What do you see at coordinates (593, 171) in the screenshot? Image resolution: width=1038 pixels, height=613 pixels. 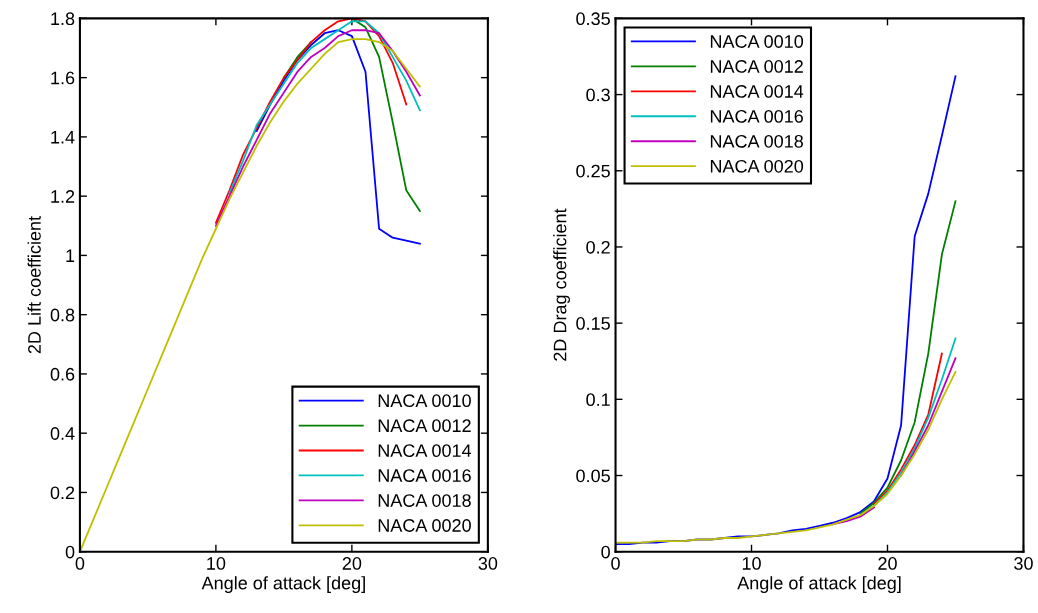 I see `y-tick-label: 0.25` at bounding box center [593, 171].